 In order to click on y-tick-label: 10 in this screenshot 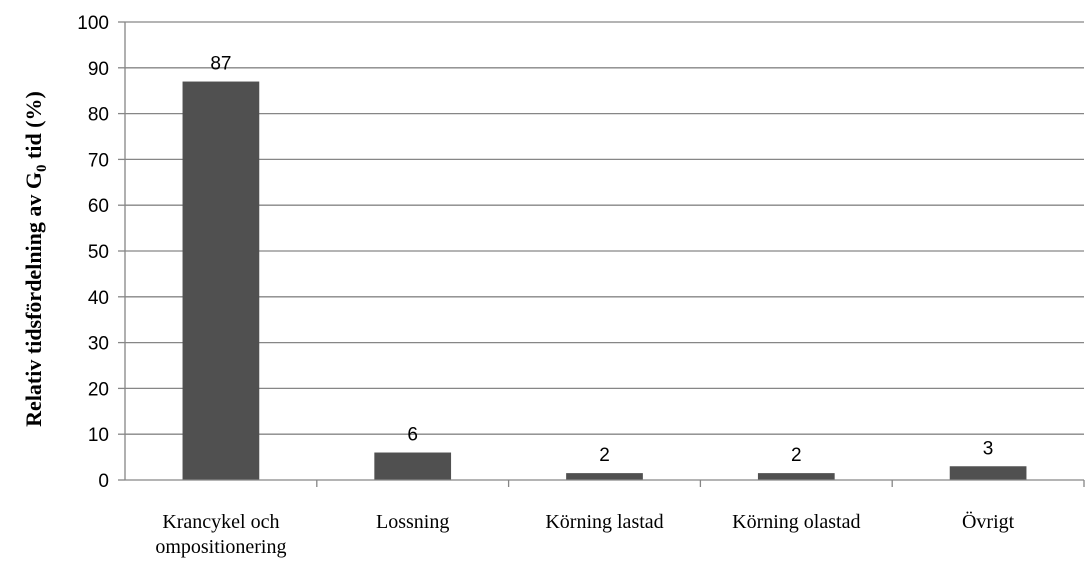, I will do `click(98, 435)`.